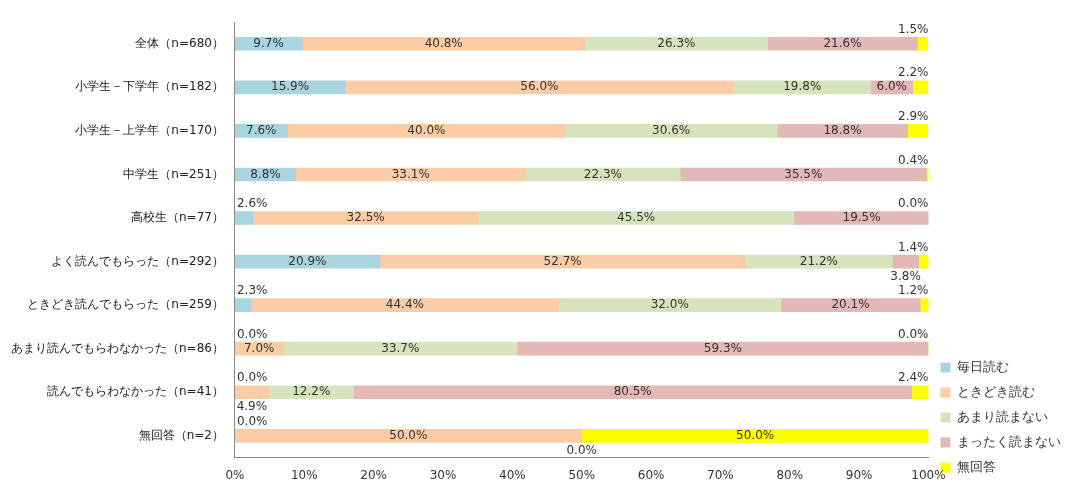  What do you see at coordinates (582, 474) in the screenshot?
I see `x-tick-label: 50%` at bounding box center [582, 474].